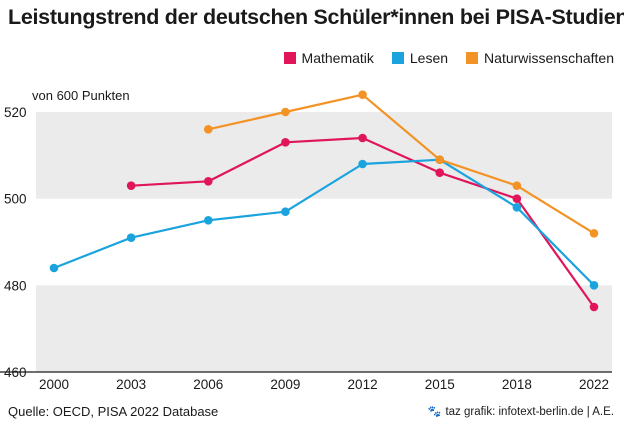  I want to click on legend-swatch-naturwissenschaften, so click(472, 58).